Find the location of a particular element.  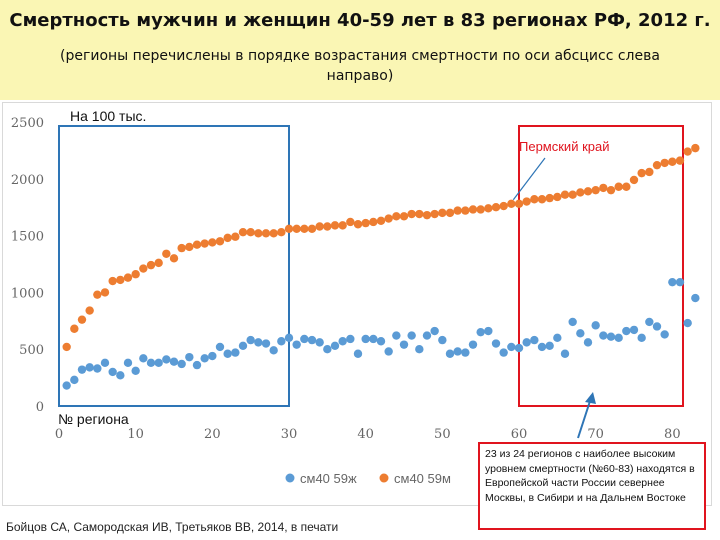

annotation-leader is located at coordinates (529, 179).